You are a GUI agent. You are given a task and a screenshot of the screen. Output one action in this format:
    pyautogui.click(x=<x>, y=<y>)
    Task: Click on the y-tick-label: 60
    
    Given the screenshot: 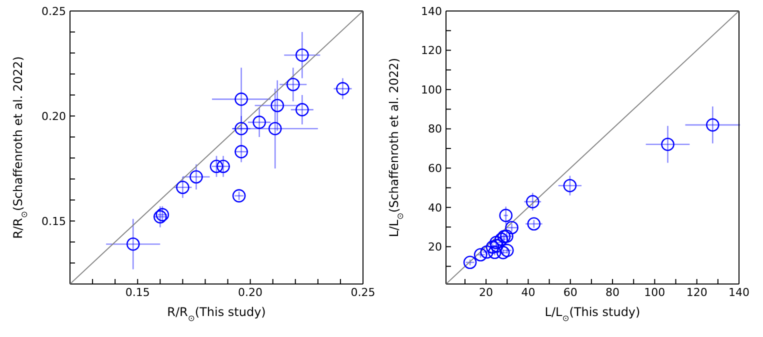 What is the action you would take?
    pyautogui.click(x=435, y=169)
    